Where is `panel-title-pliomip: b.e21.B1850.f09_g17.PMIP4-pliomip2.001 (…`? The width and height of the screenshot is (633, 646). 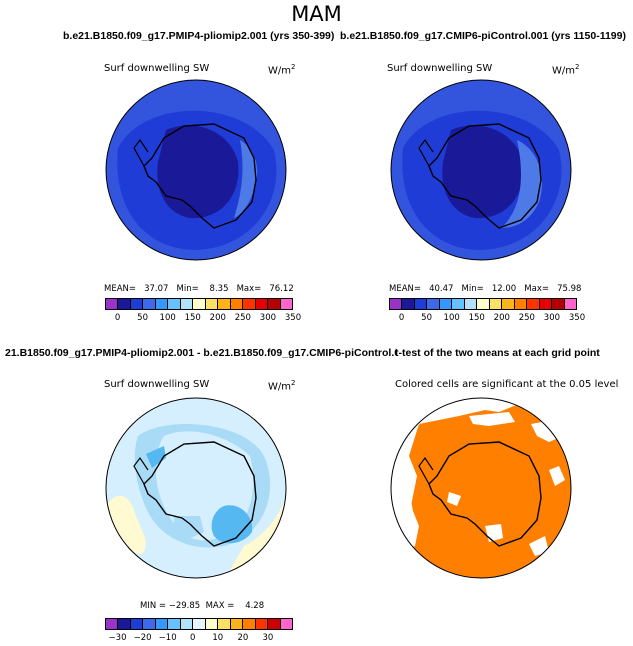 panel-title-pliomip: b.e21.B1850.f09_g17.PMIP4-pliomip2.001 (… is located at coordinates (199, 36).